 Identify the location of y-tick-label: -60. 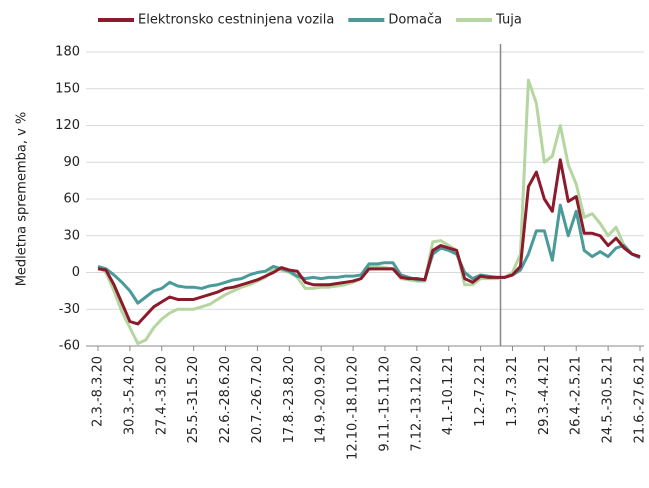
(69, 346).